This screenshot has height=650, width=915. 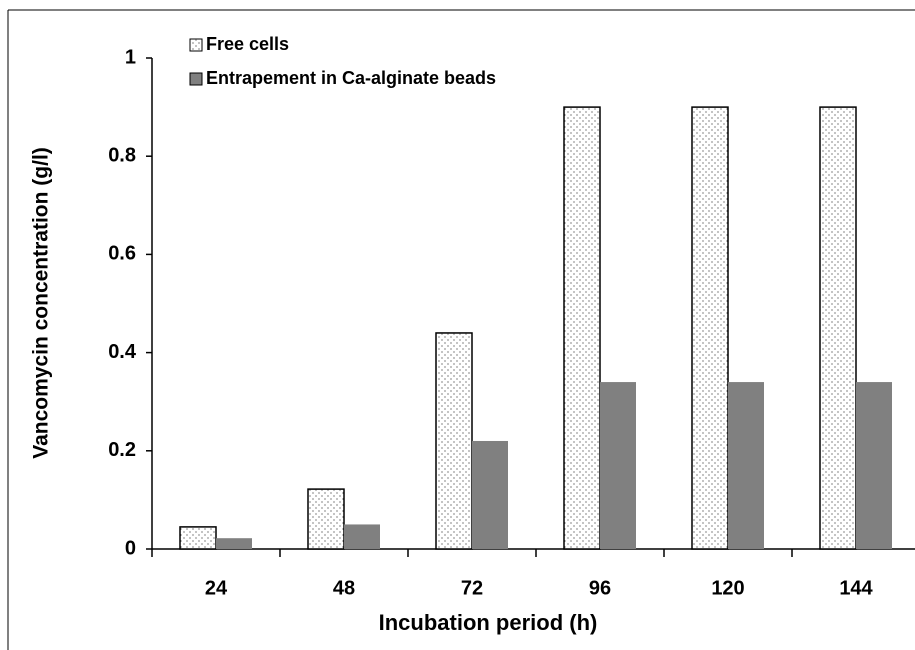 I want to click on y-axis-label: Vancomycin concentration (g/l), so click(x=41, y=303).